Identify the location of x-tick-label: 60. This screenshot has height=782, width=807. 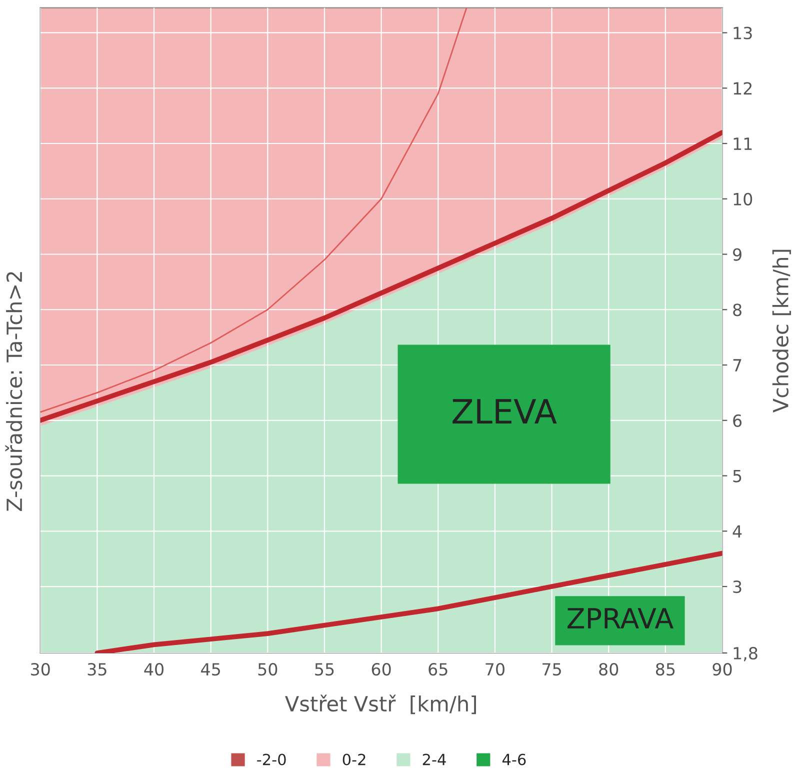
(381, 669).